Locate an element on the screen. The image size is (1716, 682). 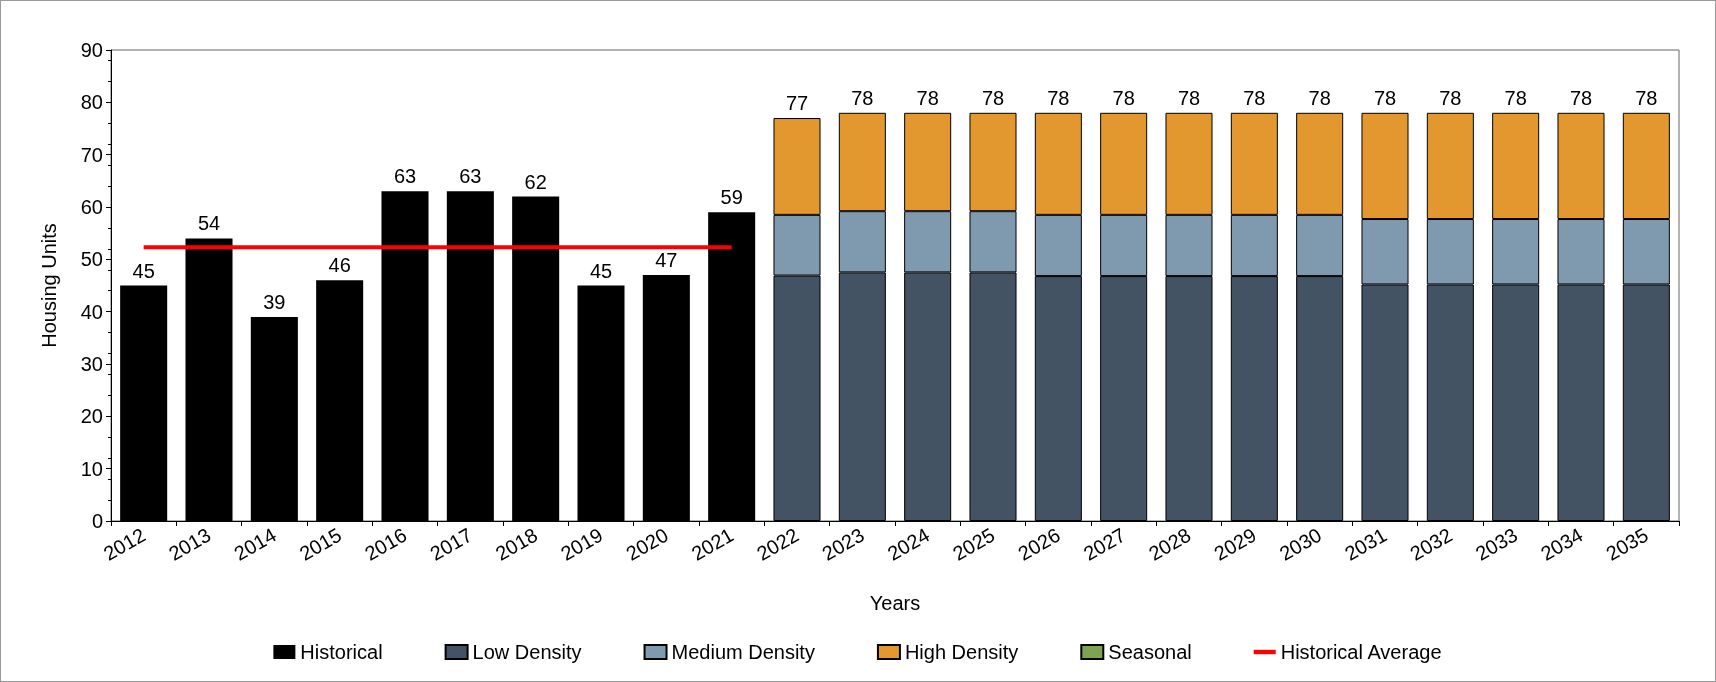
x-tick-label: 2025 is located at coordinates (973, 544).